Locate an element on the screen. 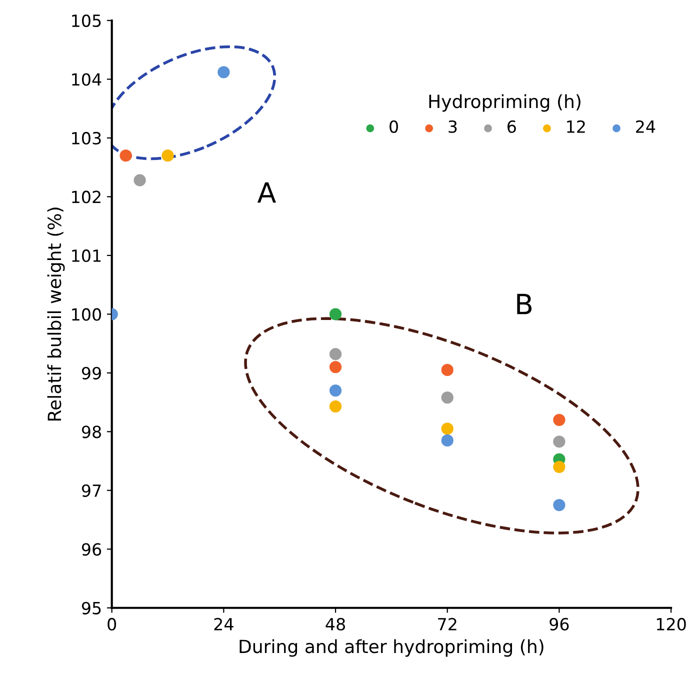  legend-label: 6 is located at coordinates (512, 126).